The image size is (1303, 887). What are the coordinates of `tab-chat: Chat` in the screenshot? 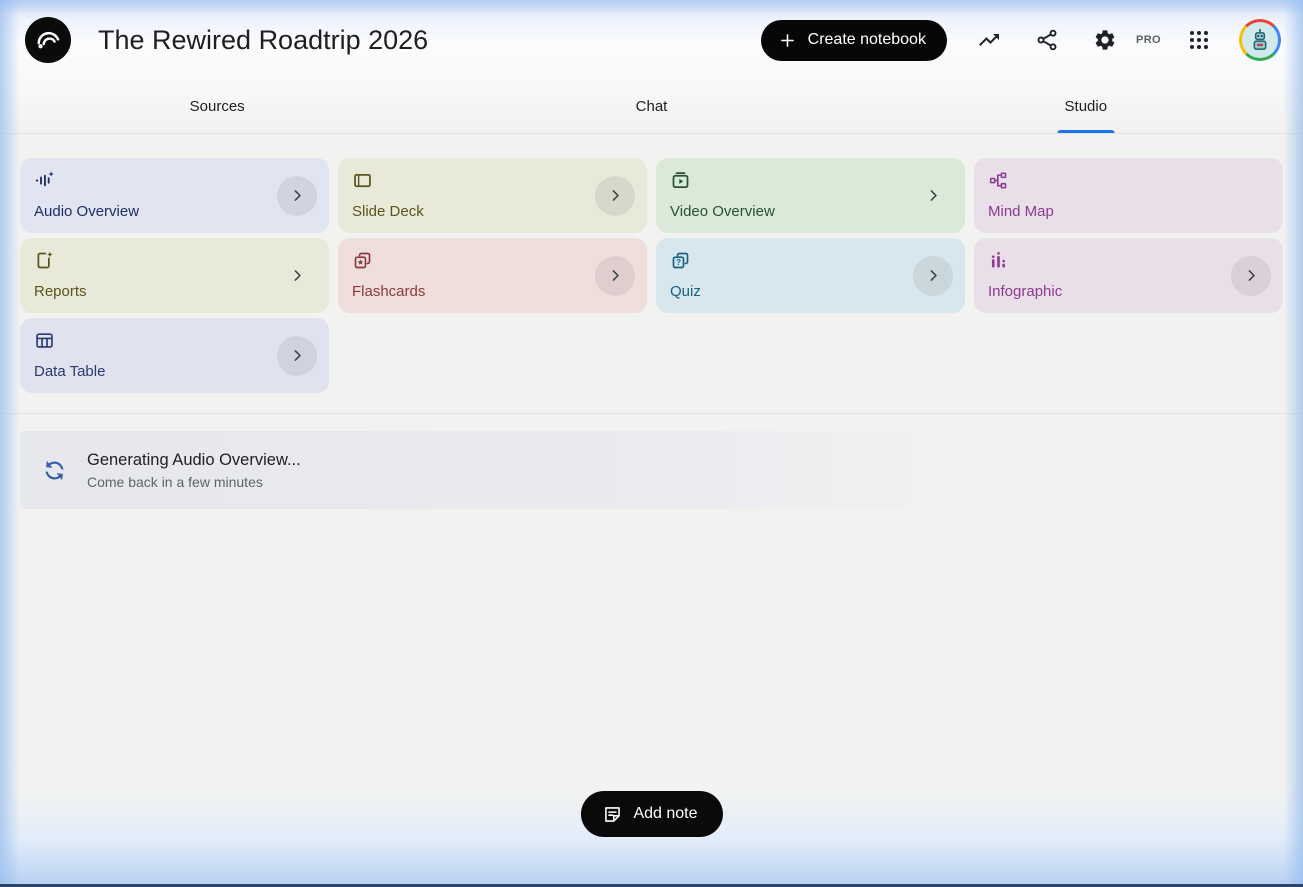 It's located at (651, 106).